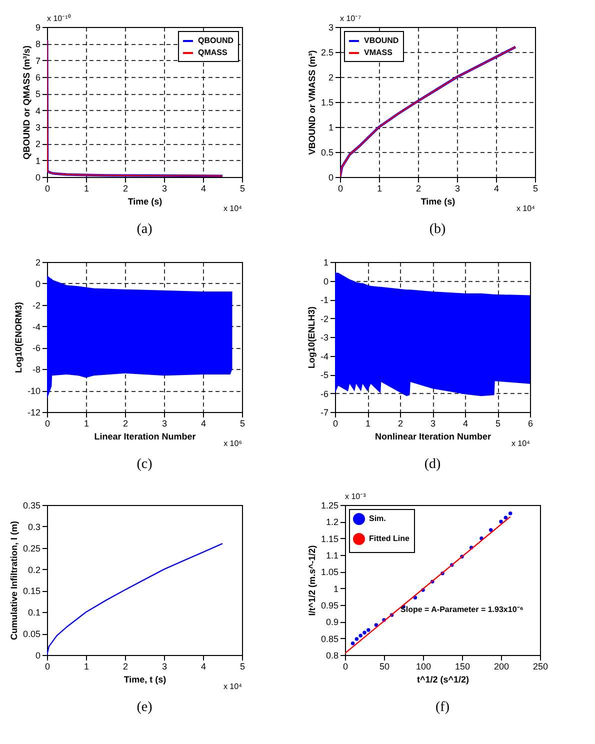 This screenshot has width=595, height=744. What do you see at coordinates (332, 555) in the screenshot?
I see `y-tick-label: 1.1` at bounding box center [332, 555].